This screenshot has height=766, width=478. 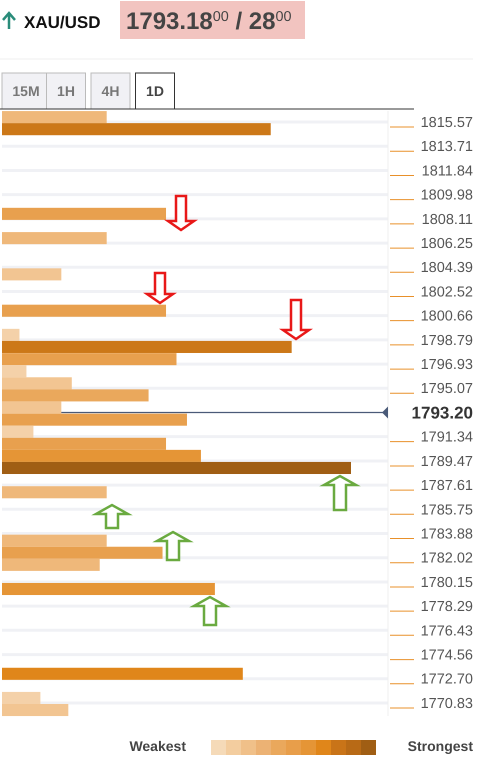 What do you see at coordinates (157, 746) in the screenshot?
I see `text: Weakest` at bounding box center [157, 746].